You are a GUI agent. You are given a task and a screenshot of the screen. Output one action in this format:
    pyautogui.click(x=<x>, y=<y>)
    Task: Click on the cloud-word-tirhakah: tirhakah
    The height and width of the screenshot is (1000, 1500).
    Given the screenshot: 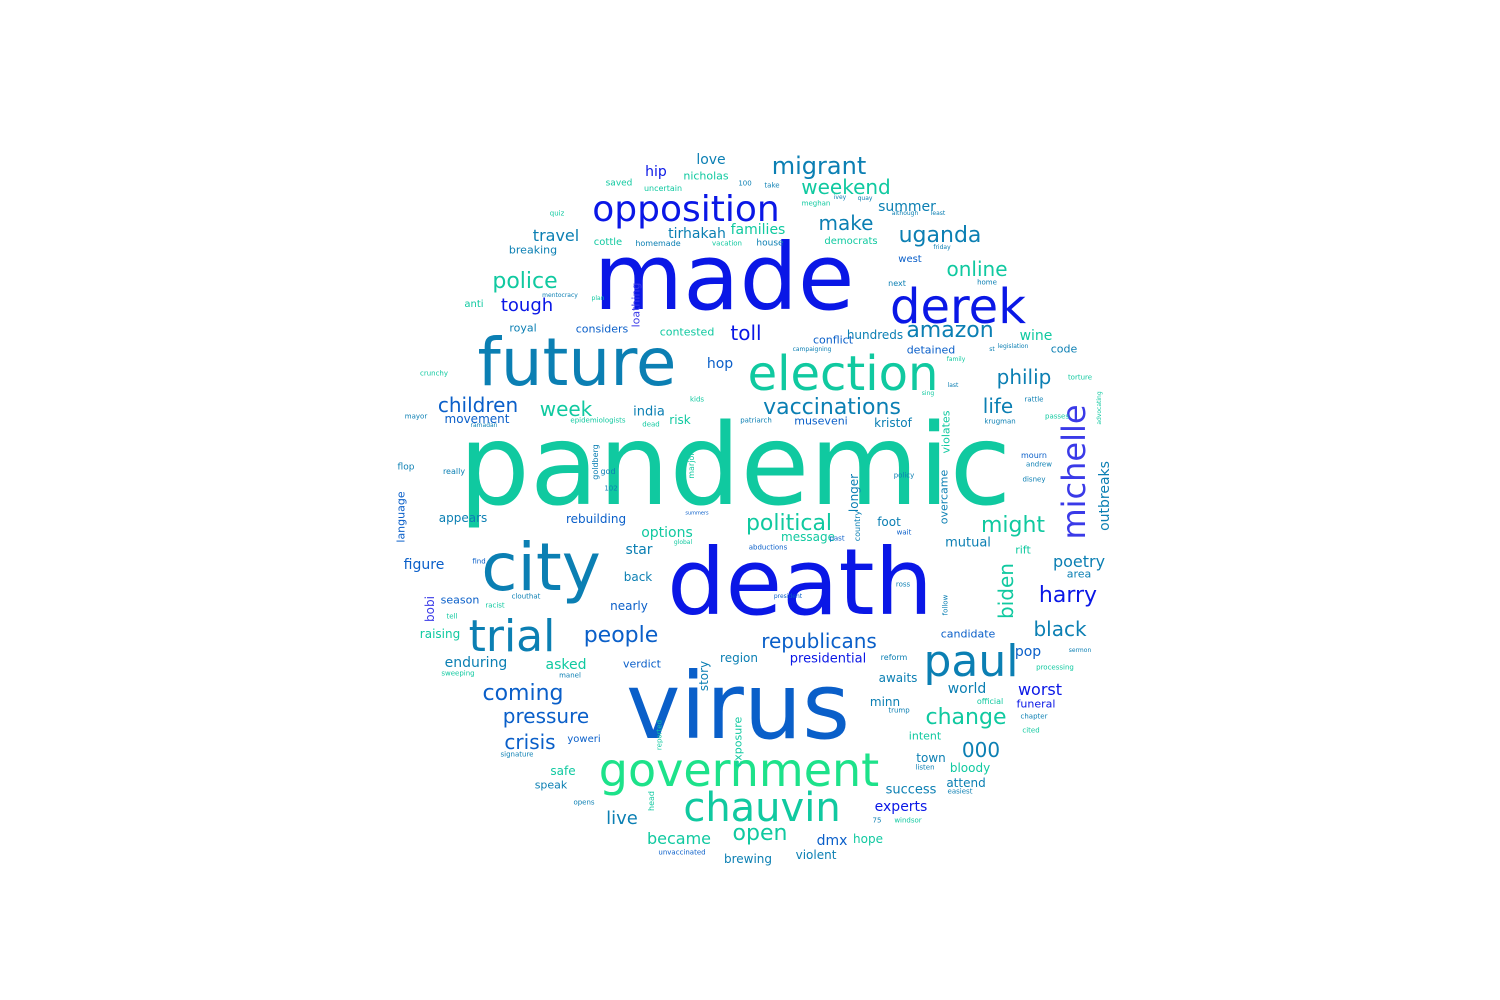 What is the action you would take?
    pyautogui.click(x=697, y=234)
    